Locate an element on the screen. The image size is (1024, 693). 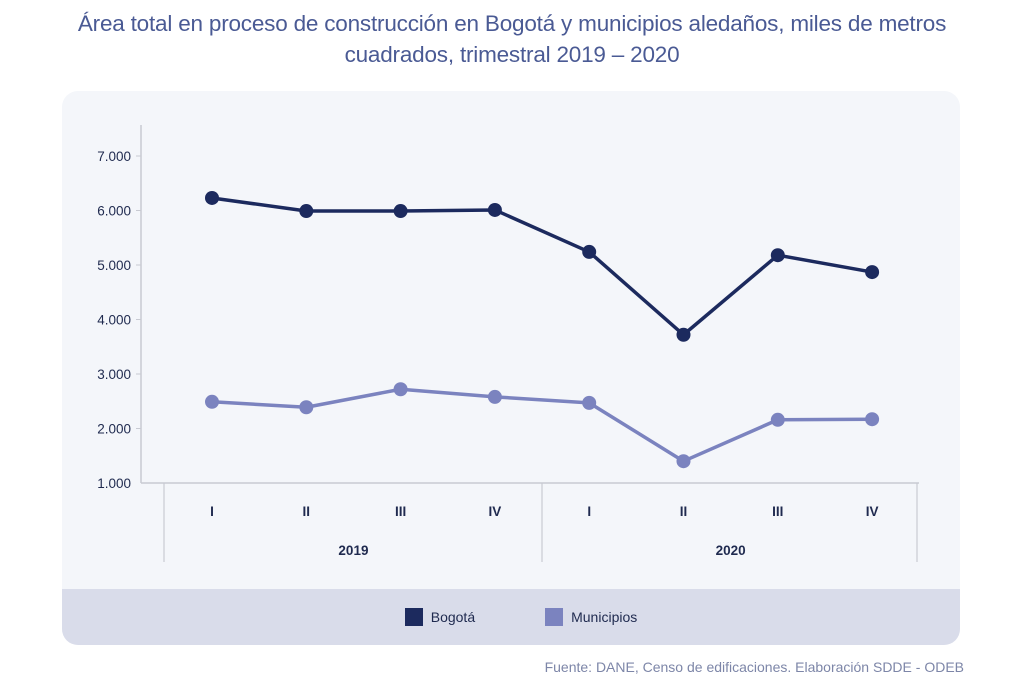
legend: Bogotá Municipios is located at coordinates (511, 617).